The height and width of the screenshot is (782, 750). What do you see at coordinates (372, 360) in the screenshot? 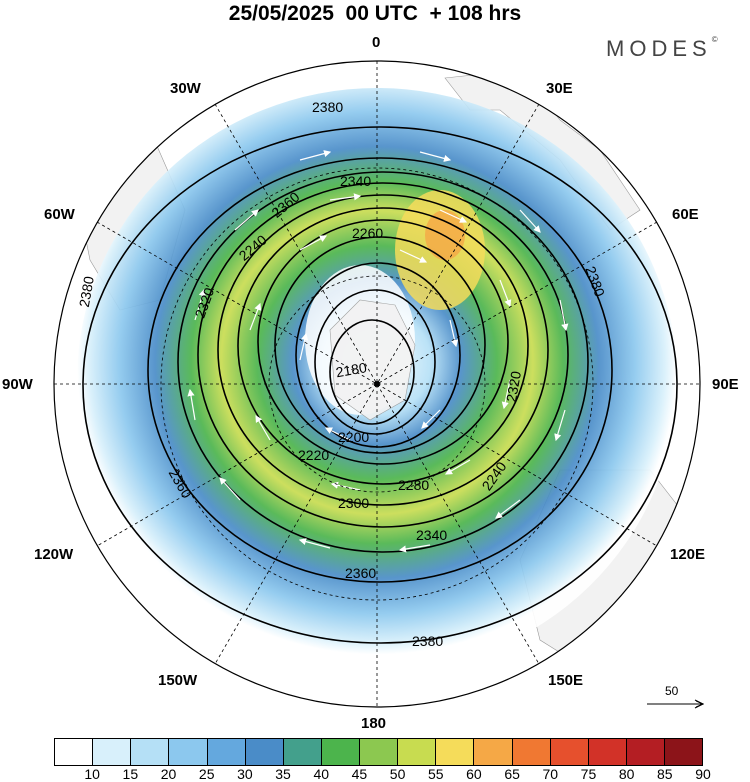
I see `land-antarctica` at bounding box center [372, 360].